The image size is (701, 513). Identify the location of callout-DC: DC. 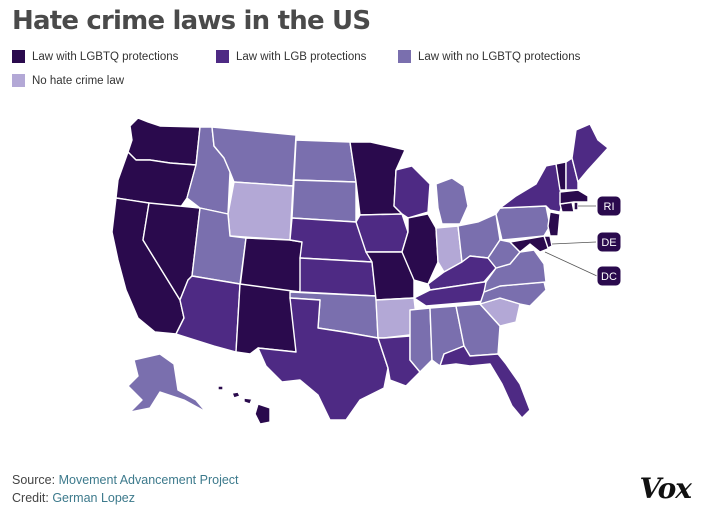
(609, 276).